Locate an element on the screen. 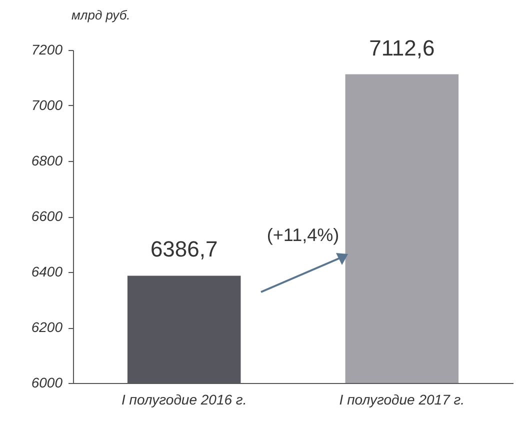  y-axis-title: млрд руб. is located at coordinates (101, 15).